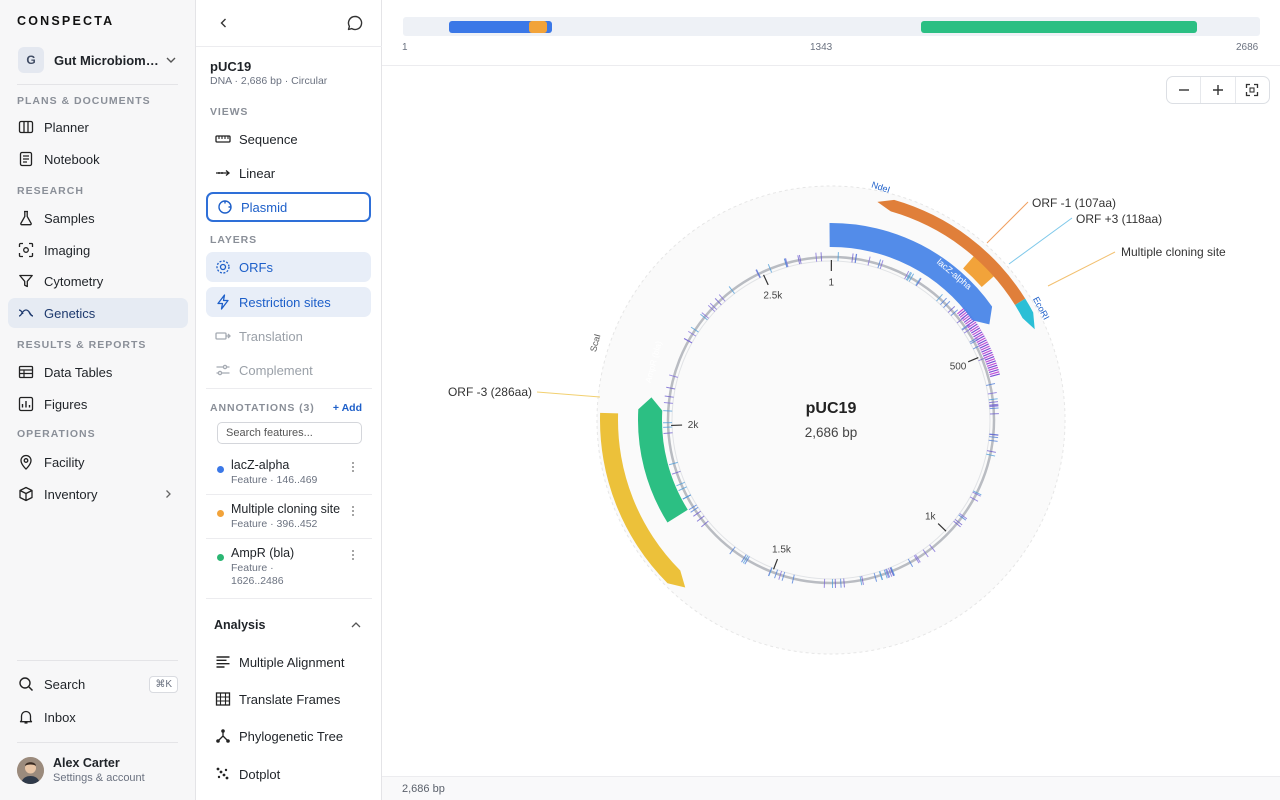  I want to click on overview-feature-ampr, so click(1059, 27).